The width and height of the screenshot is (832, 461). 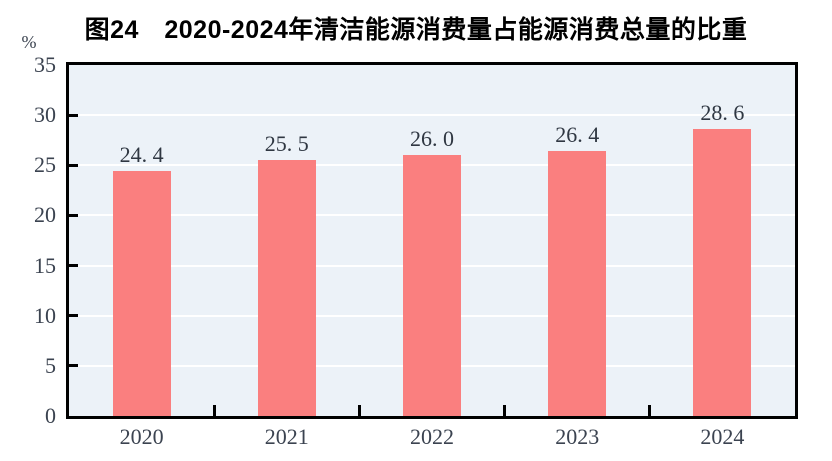 What do you see at coordinates (722, 272) in the screenshot?
I see `bar-2024` at bounding box center [722, 272].